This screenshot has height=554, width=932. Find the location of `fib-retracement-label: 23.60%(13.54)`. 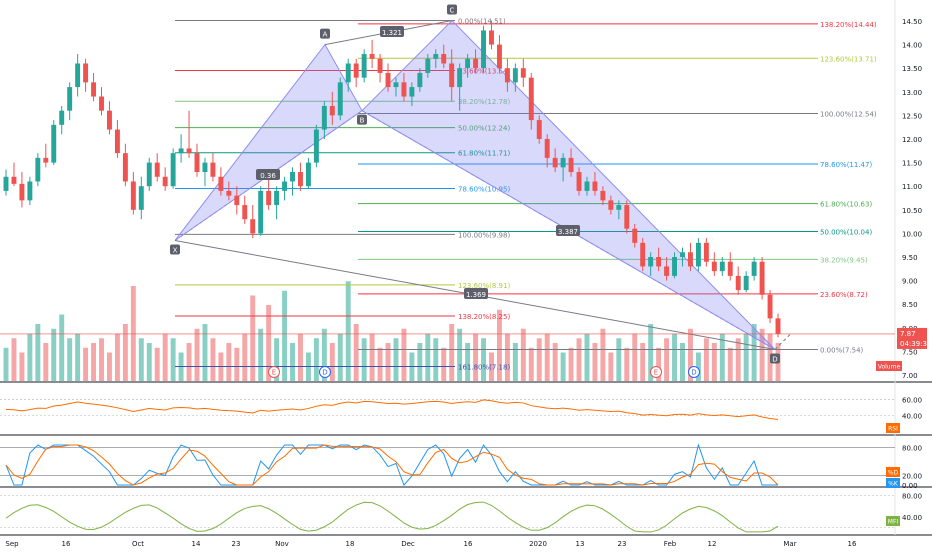

fib-retracement-label: 23.60%(13.54) is located at coordinates (484, 72).